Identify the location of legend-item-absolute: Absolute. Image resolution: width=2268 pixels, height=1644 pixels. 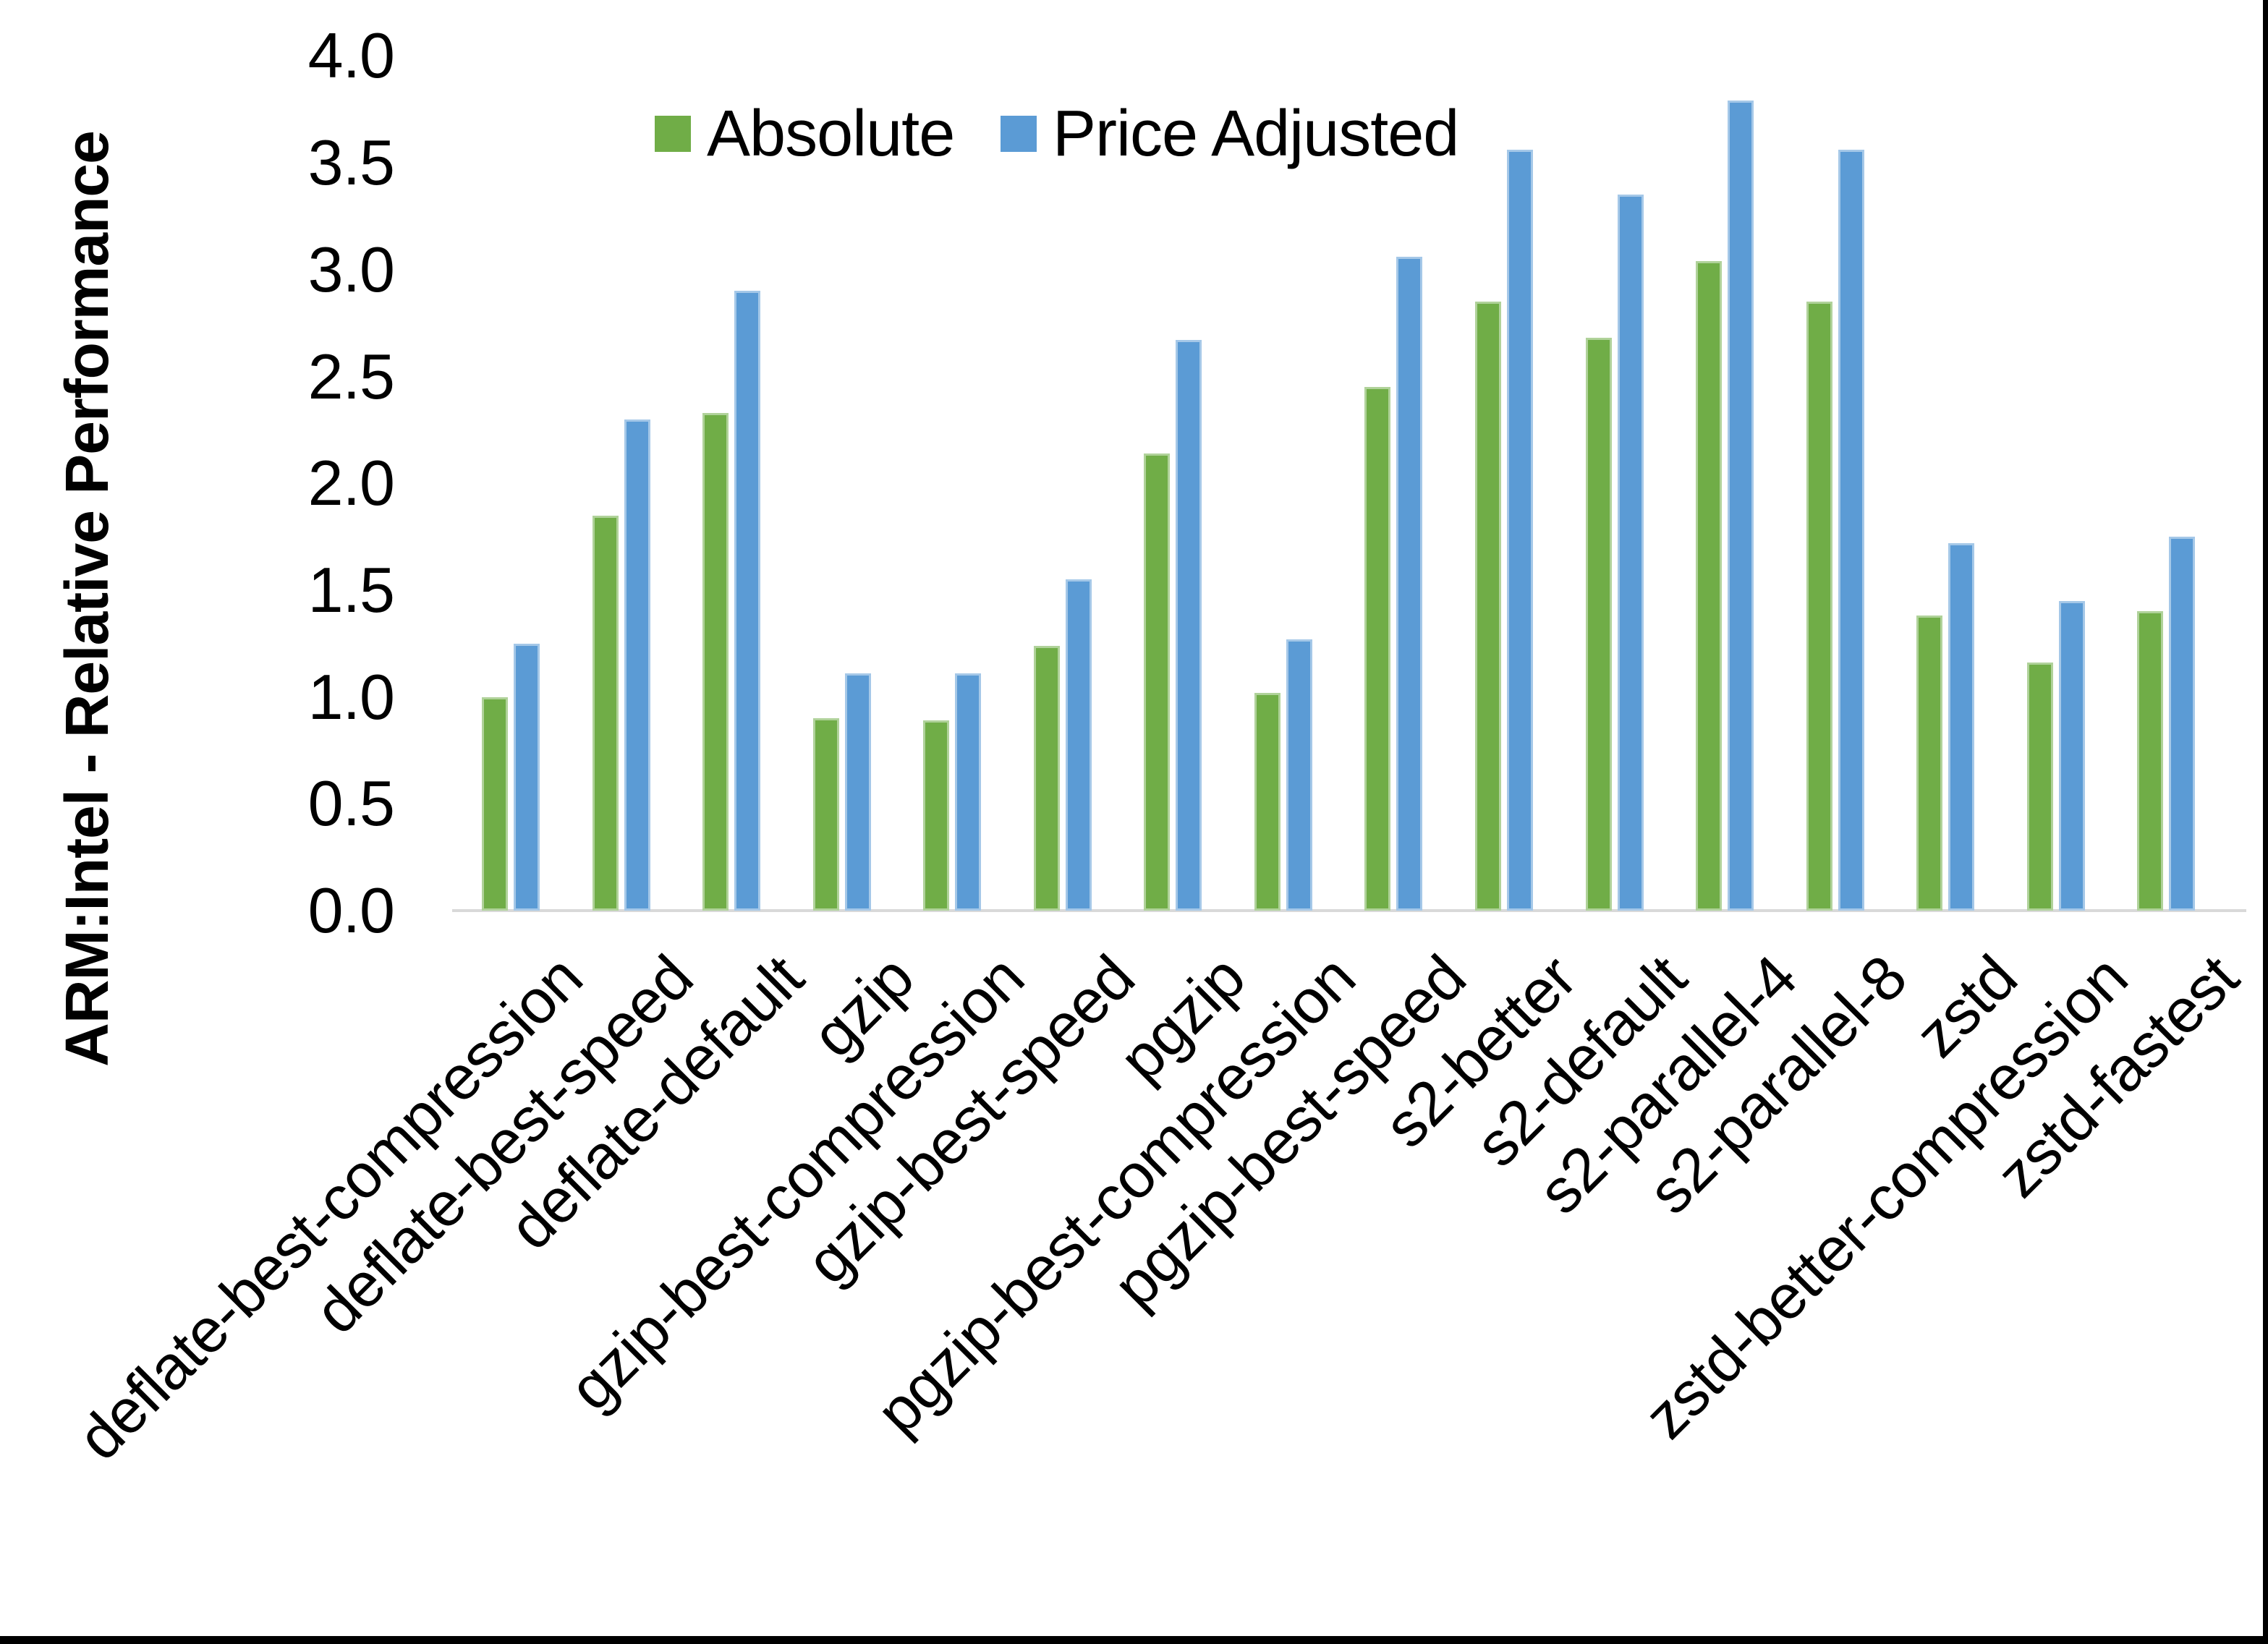
(805, 134).